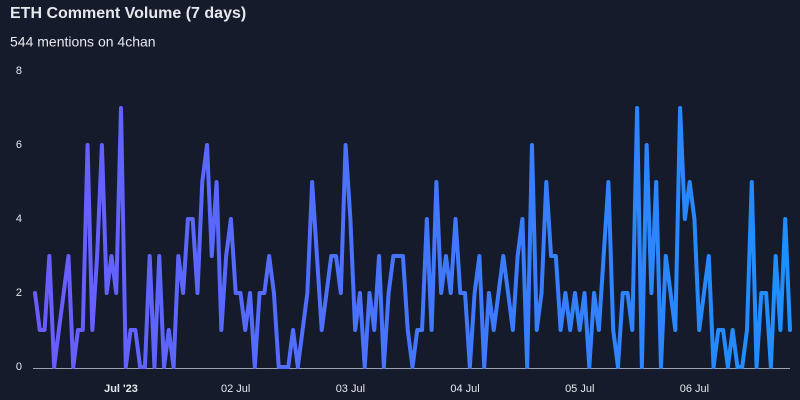  Describe the element at coordinates (350, 389) in the screenshot. I see `x-tick-label: 03 Jul` at that location.